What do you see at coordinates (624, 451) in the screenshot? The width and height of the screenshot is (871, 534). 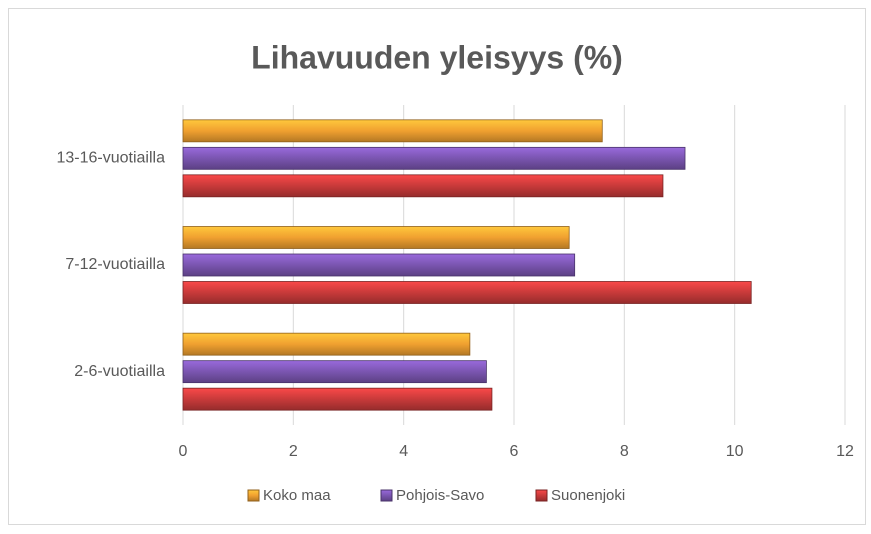 I see `x-tick-label: 8` at bounding box center [624, 451].